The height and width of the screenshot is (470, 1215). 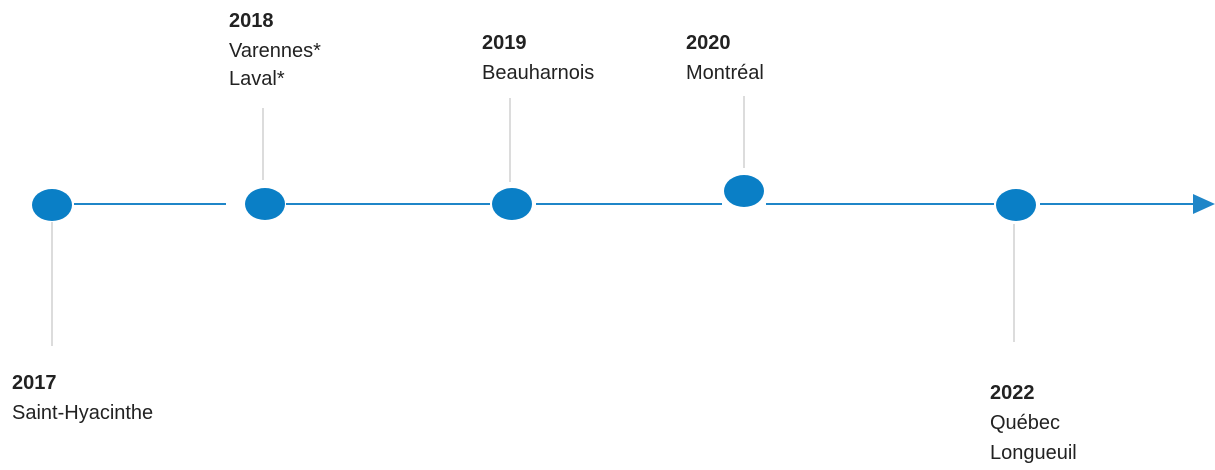 I want to click on event-year: 2019, so click(x=504, y=43).